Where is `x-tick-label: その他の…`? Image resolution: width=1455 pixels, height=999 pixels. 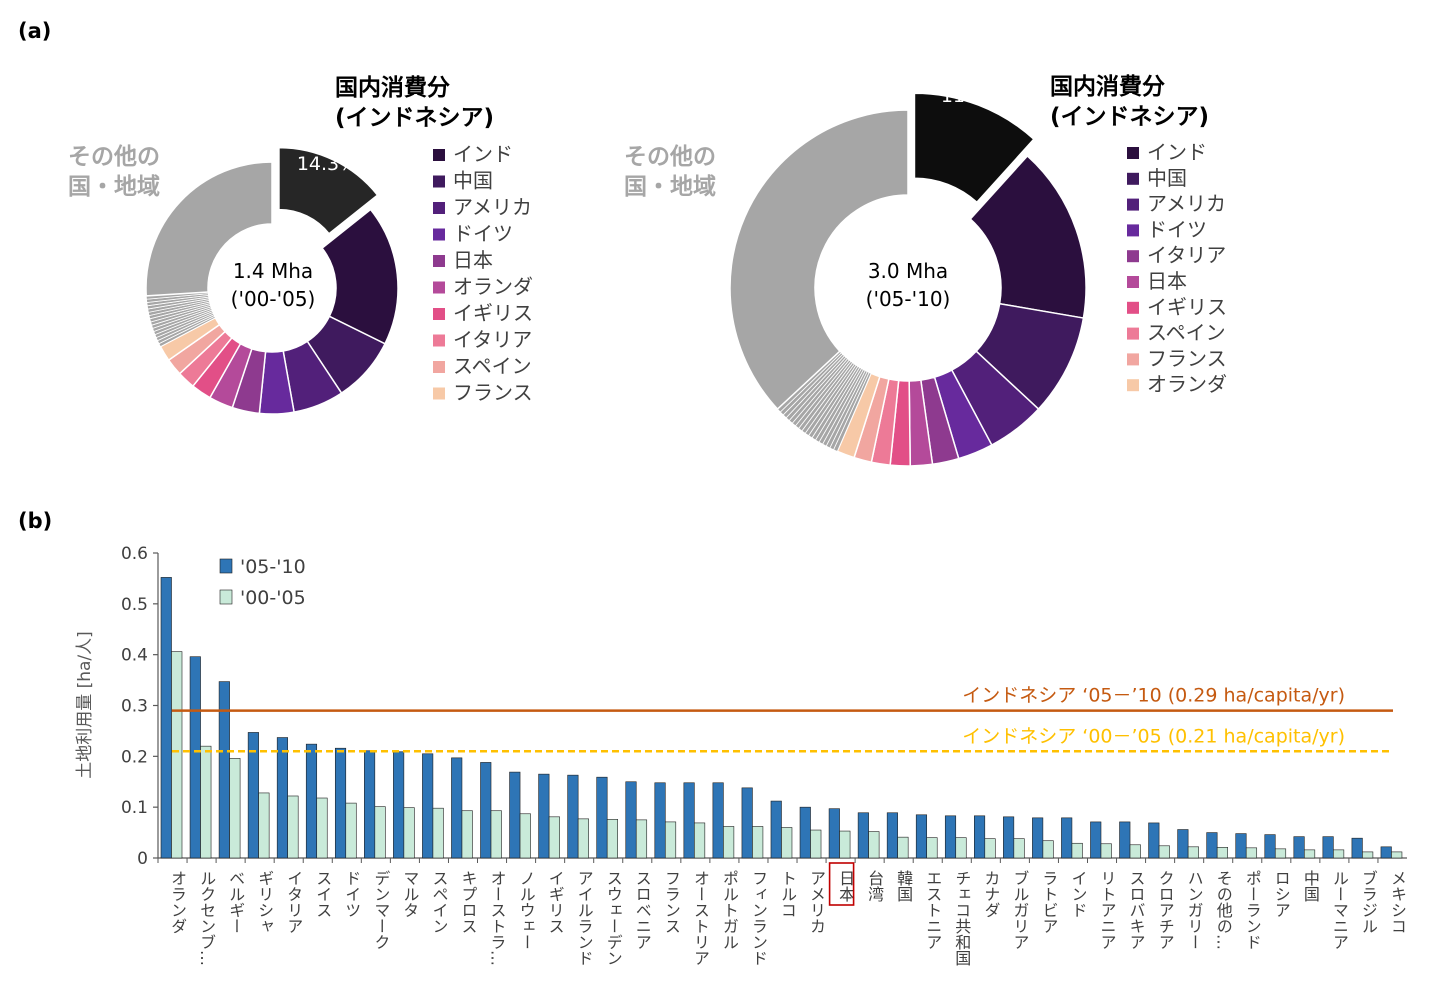 x-tick-label: その他の… is located at coordinates (1223, 910).